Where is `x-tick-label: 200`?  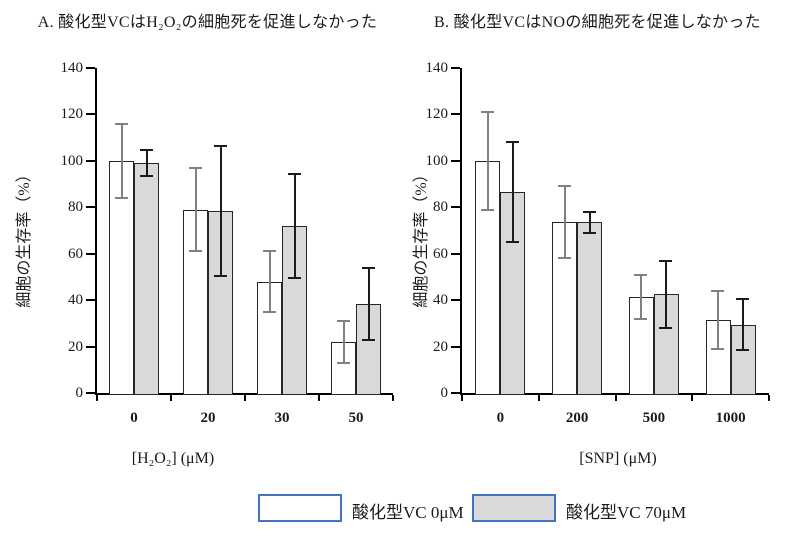 x-tick-label: 200 is located at coordinates (577, 418).